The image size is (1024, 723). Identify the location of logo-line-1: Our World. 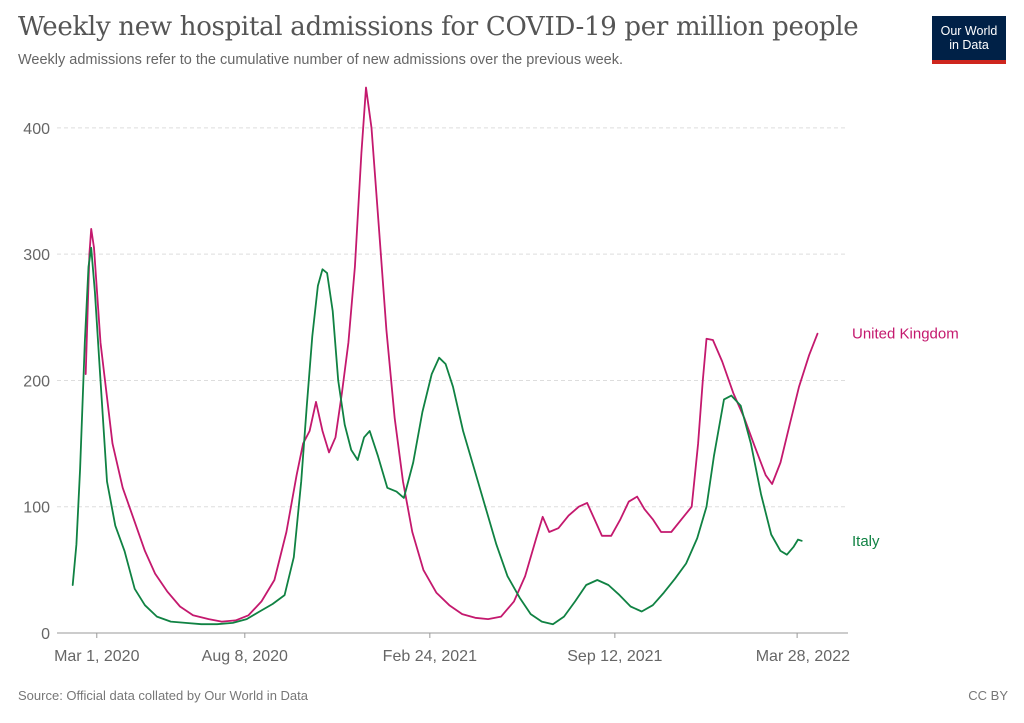
(969, 31).